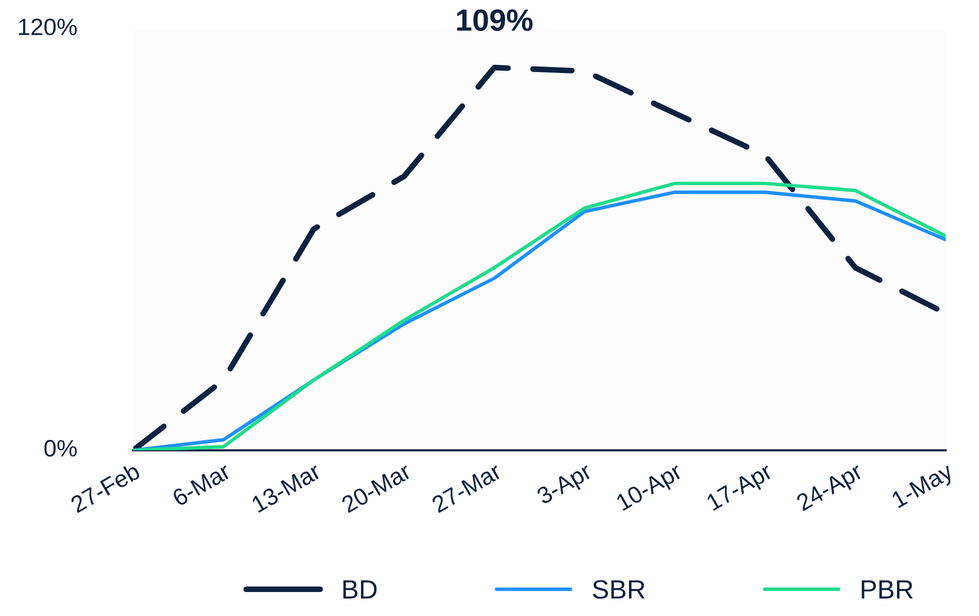  I want to click on legend-label: BD, so click(360, 589).